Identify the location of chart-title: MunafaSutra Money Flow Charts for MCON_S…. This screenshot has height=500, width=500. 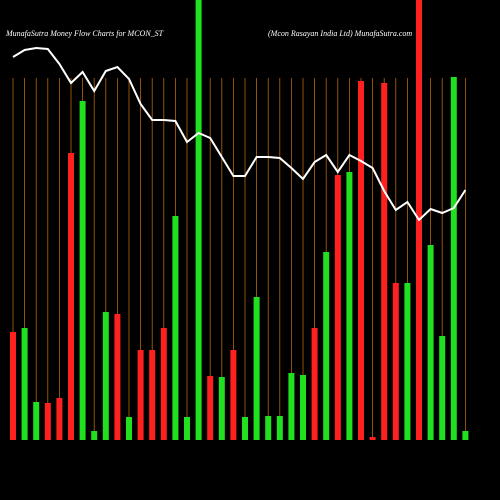
(84, 33).